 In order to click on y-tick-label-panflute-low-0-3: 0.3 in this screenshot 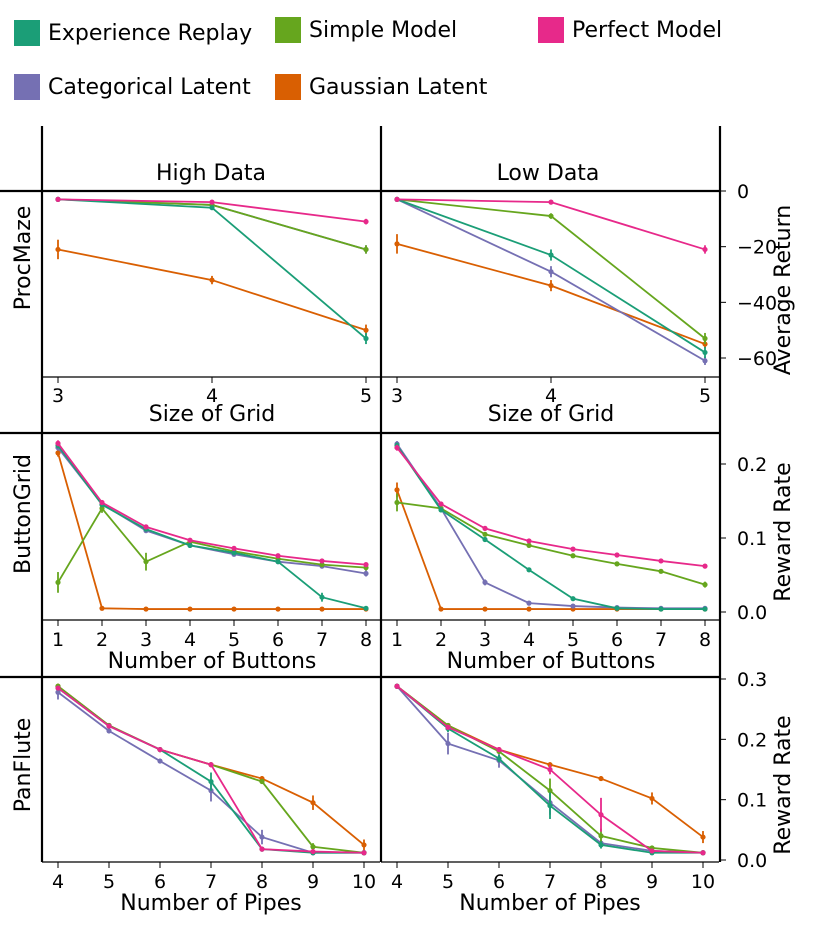, I will do `click(752, 680)`.